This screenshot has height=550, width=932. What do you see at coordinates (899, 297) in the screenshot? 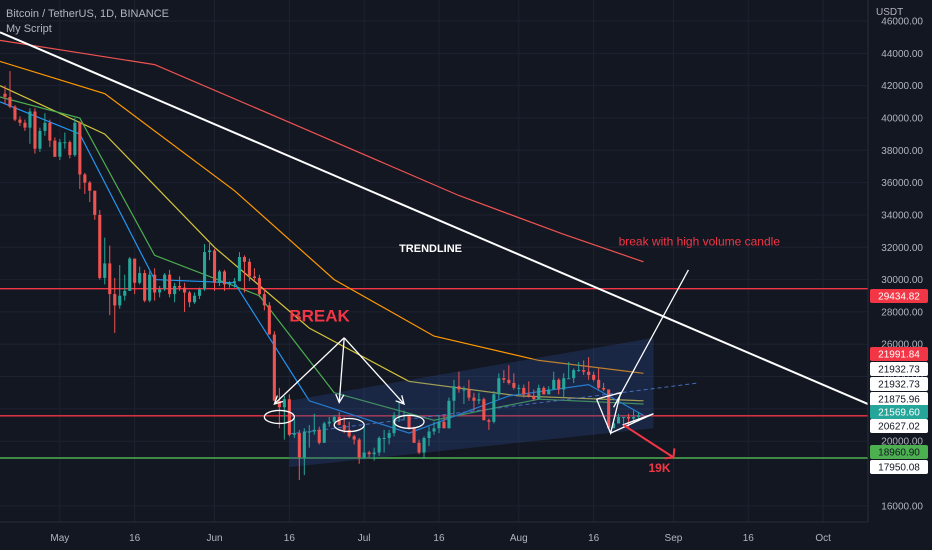
I see `price-label-text: 29434.82` at bounding box center [899, 297].